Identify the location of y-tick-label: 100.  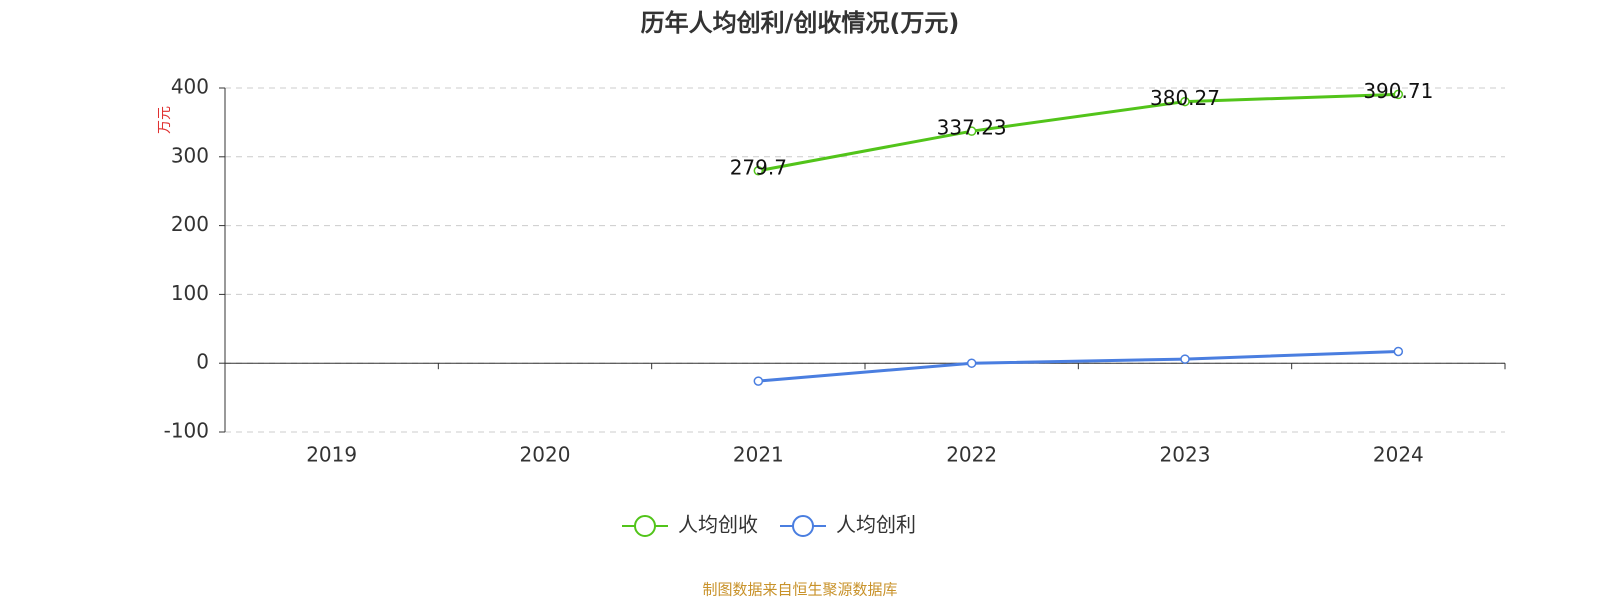
(190, 293).